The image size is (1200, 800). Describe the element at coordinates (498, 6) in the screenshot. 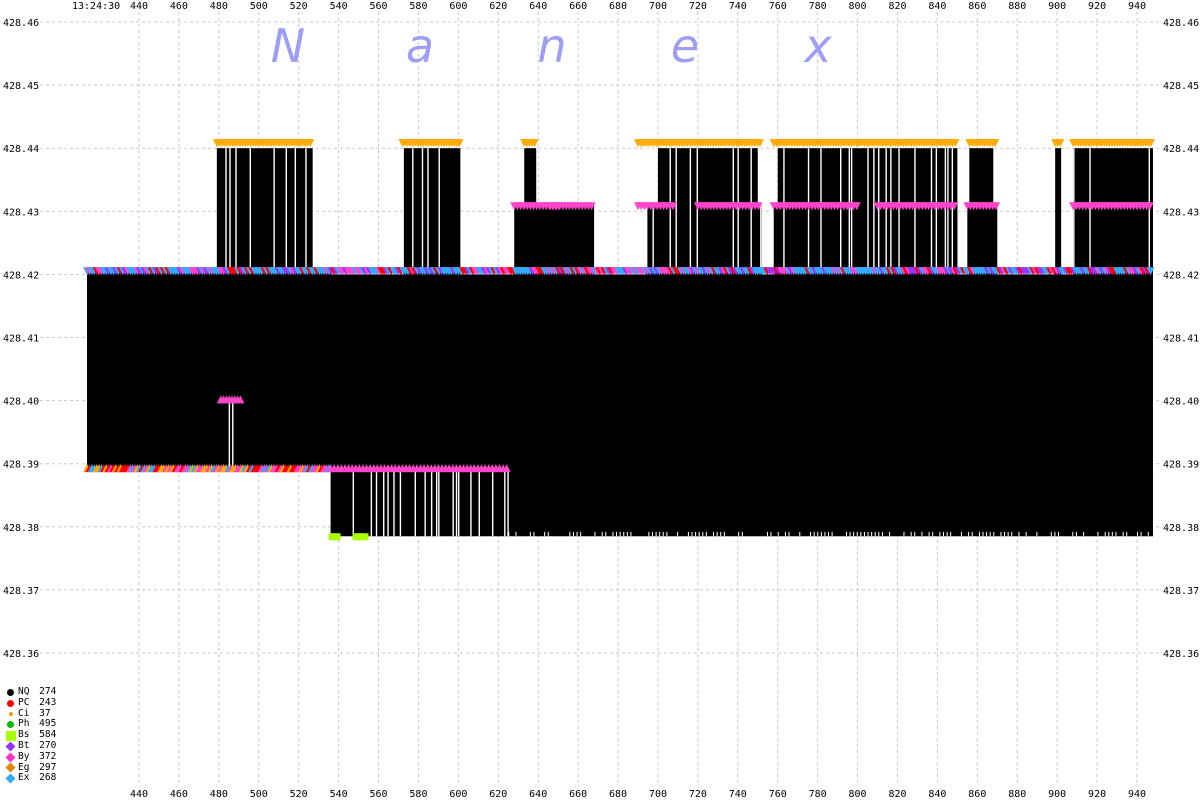

I see `x-tick-top: 620` at that location.